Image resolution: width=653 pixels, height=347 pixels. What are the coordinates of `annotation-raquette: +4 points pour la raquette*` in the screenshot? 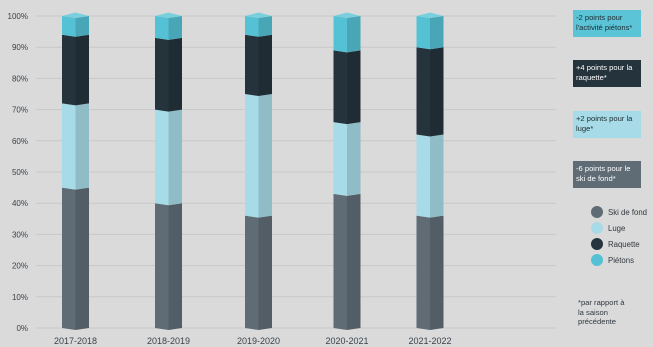 It's located at (607, 73).